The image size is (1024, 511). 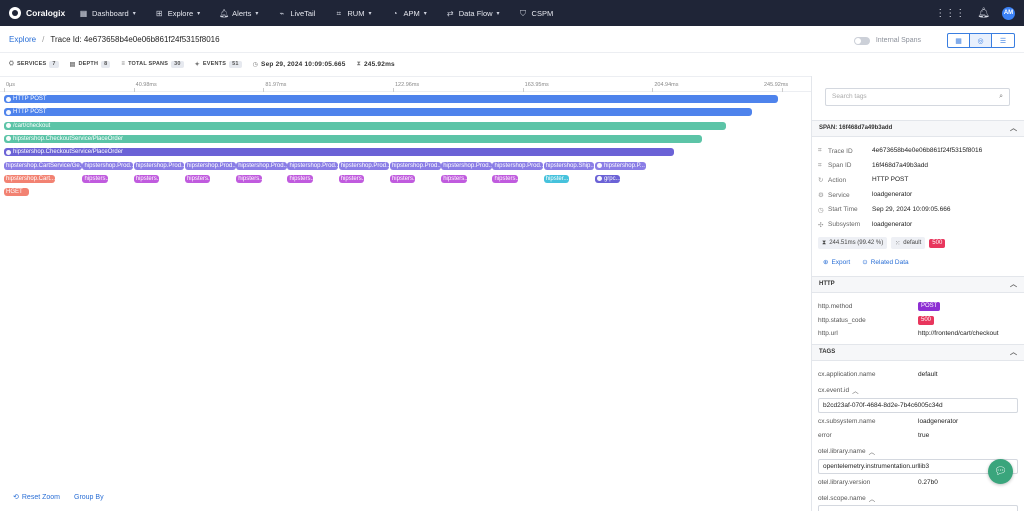 What do you see at coordinates (861, 40) in the screenshot?
I see `internal-spans-toggle` at bounding box center [861, 40].